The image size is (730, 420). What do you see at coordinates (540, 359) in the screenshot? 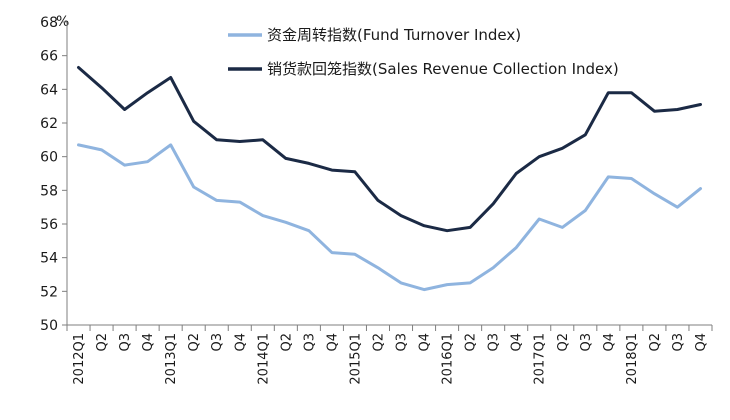
I see `x-tick-label: 2017Q1` at bounding box center [540, 359].